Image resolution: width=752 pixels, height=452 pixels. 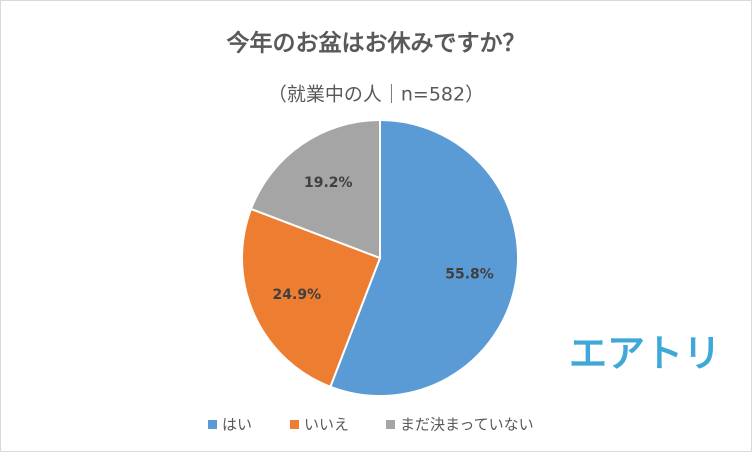 I want to click on data-label: 24.9%, so click(x=297, y=295).